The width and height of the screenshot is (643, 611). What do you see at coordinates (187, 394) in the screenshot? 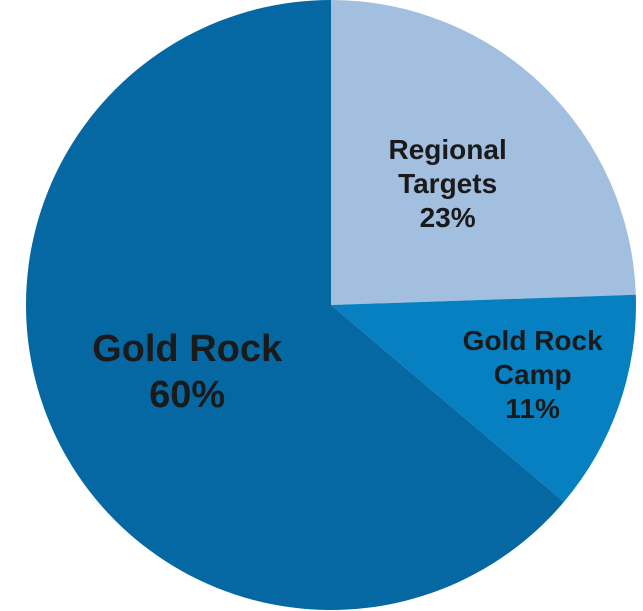
I see `data-label-value: 60%` at bounding box center [187, 394].